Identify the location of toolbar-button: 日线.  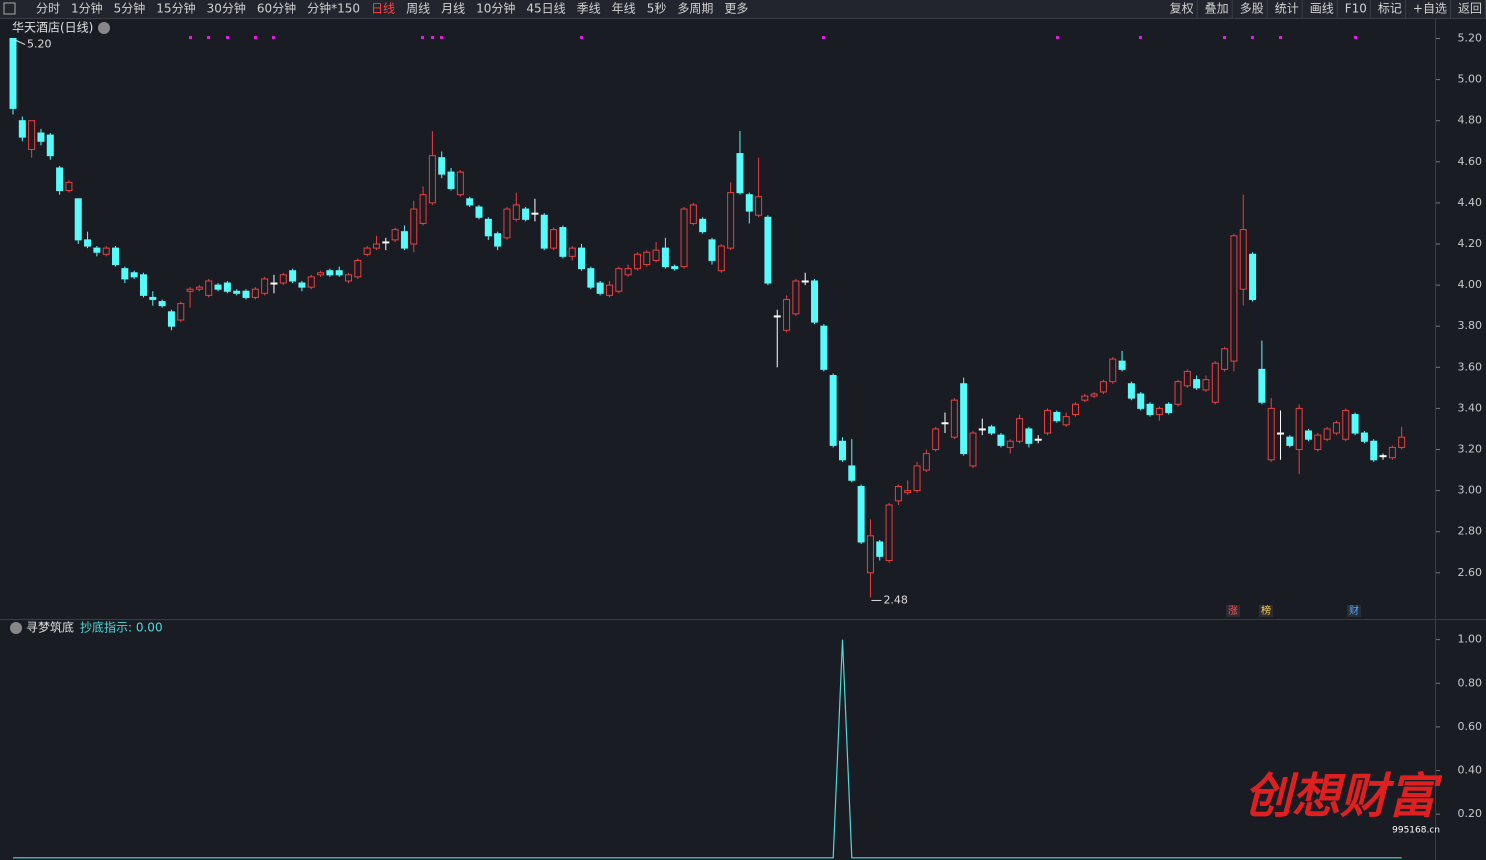
(383, 9).